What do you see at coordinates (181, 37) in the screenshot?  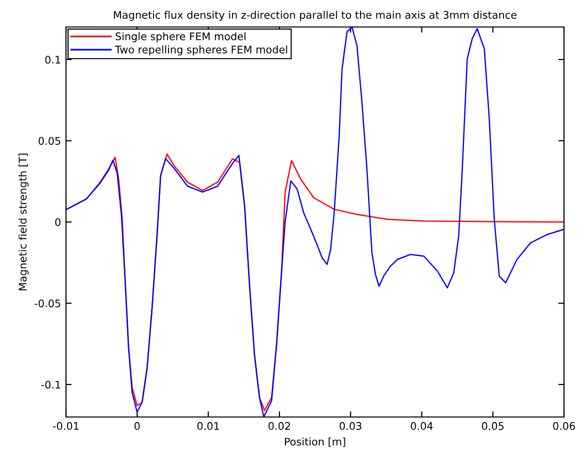 I see `legend-label: Single sphere FEM model` at bounding box center [181, 37].